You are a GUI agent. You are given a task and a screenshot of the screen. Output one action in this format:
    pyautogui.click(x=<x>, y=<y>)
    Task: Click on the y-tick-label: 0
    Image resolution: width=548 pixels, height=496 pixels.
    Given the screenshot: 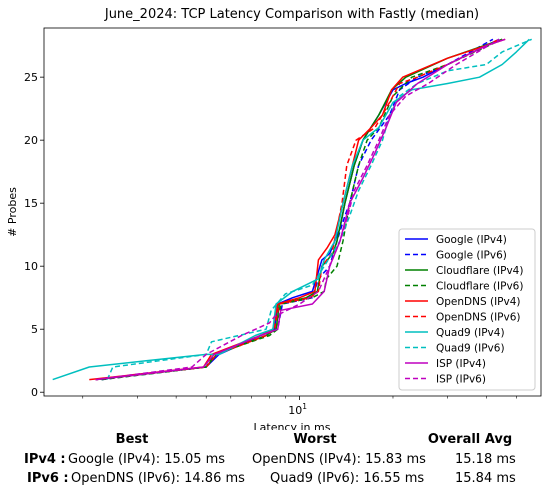 What is the action you would take?
    pyautogui.click(x=34, y=392)
    